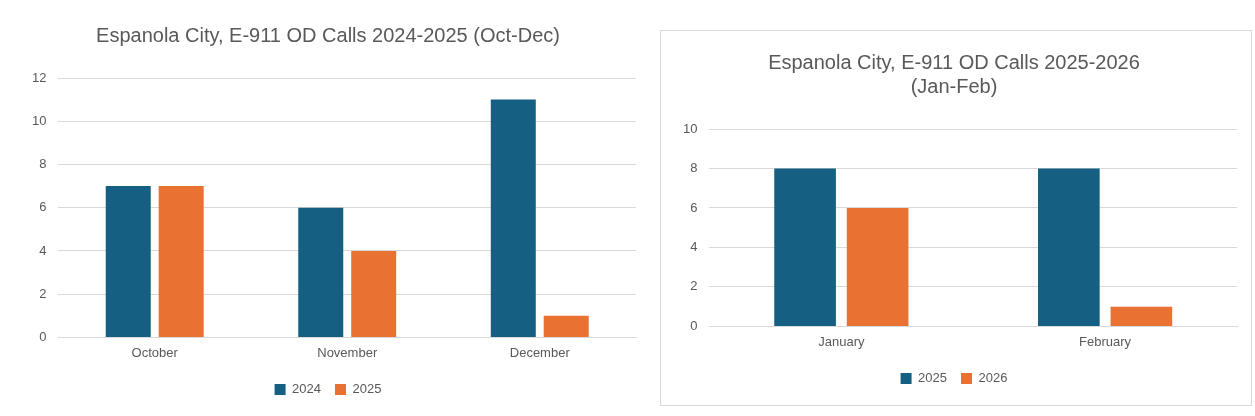  I want to click on x-tick-label: December, so click(540, 352).